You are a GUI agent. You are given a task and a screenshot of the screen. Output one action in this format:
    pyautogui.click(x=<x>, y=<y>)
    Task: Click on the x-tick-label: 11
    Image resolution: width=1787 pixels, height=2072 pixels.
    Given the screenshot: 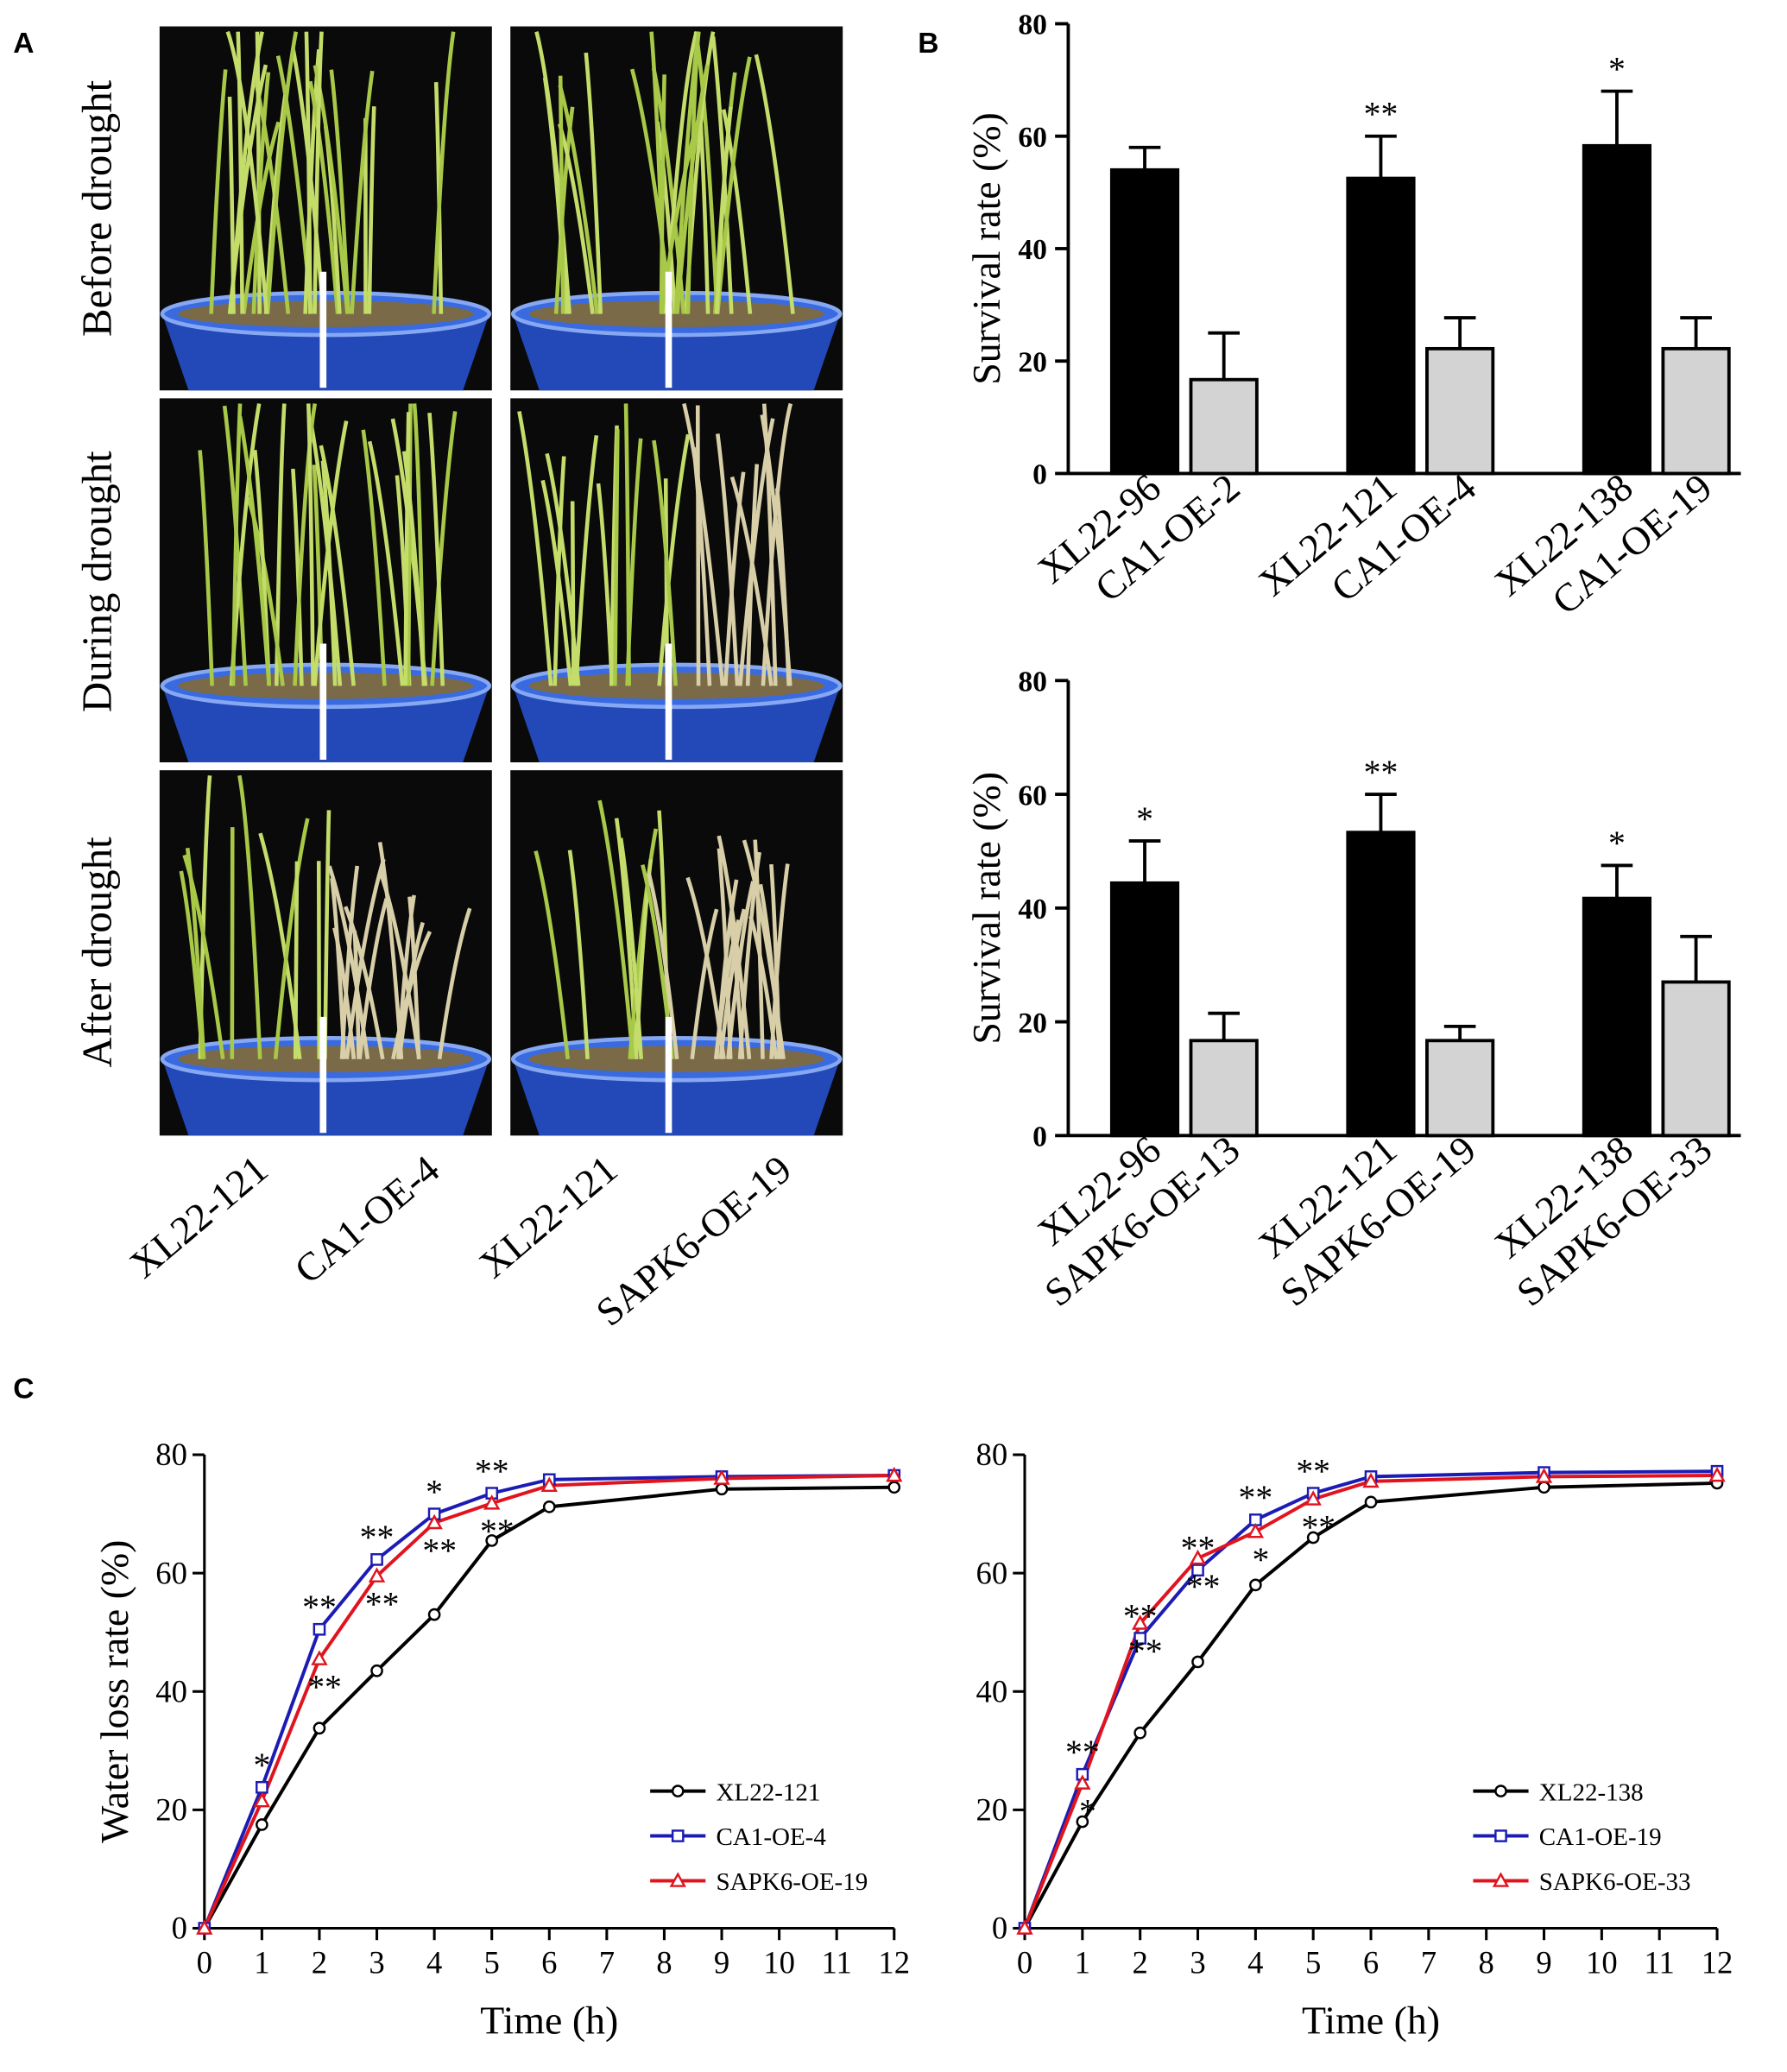 What is the action you would take?
    pyautogui.click(x=1660, y=1962)
    